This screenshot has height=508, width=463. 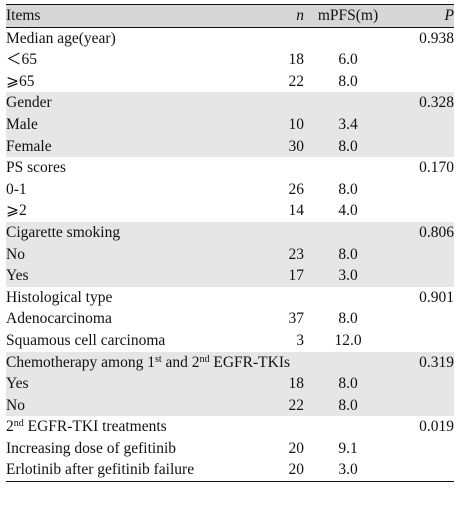 What do you see at coordinates (436, 168) in the screenshot?
I see `p-value: 0.170` at bounding box center [436, 168].